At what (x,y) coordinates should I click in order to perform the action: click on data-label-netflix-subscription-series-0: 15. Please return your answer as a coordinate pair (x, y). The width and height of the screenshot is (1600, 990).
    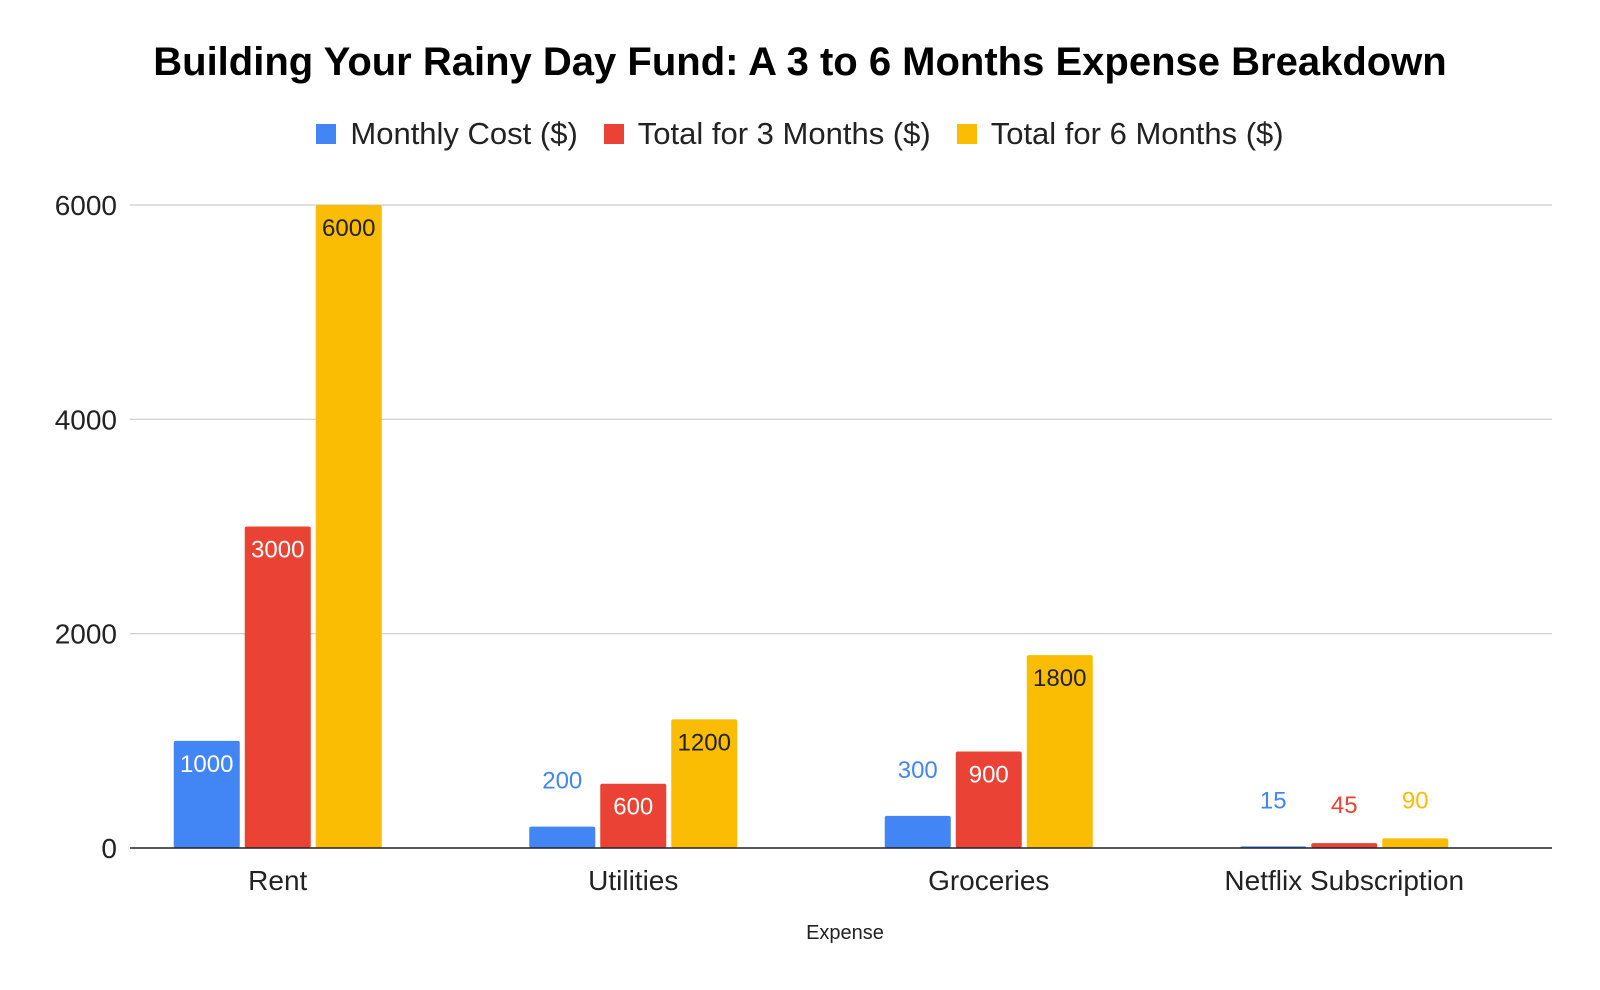
    Looking at the image, I should click on (1273, 800).